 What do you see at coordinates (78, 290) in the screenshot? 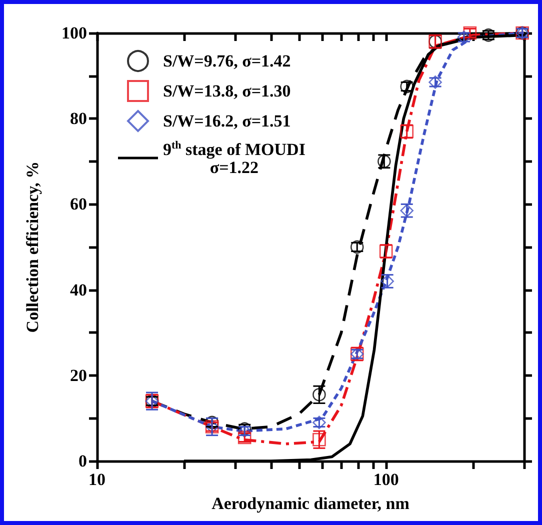
I see `y-tick-label: 40` at bounding box center [78, 290].